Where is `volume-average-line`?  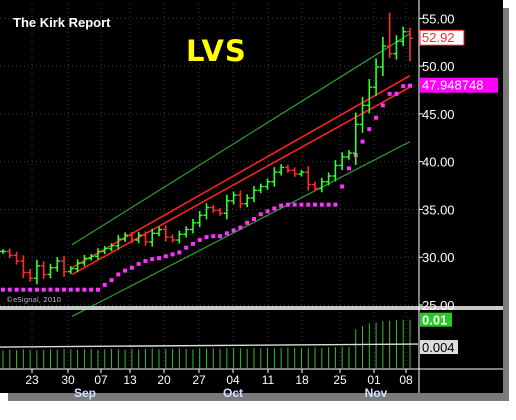
volume-average-line is located at coordinates (209, 345).